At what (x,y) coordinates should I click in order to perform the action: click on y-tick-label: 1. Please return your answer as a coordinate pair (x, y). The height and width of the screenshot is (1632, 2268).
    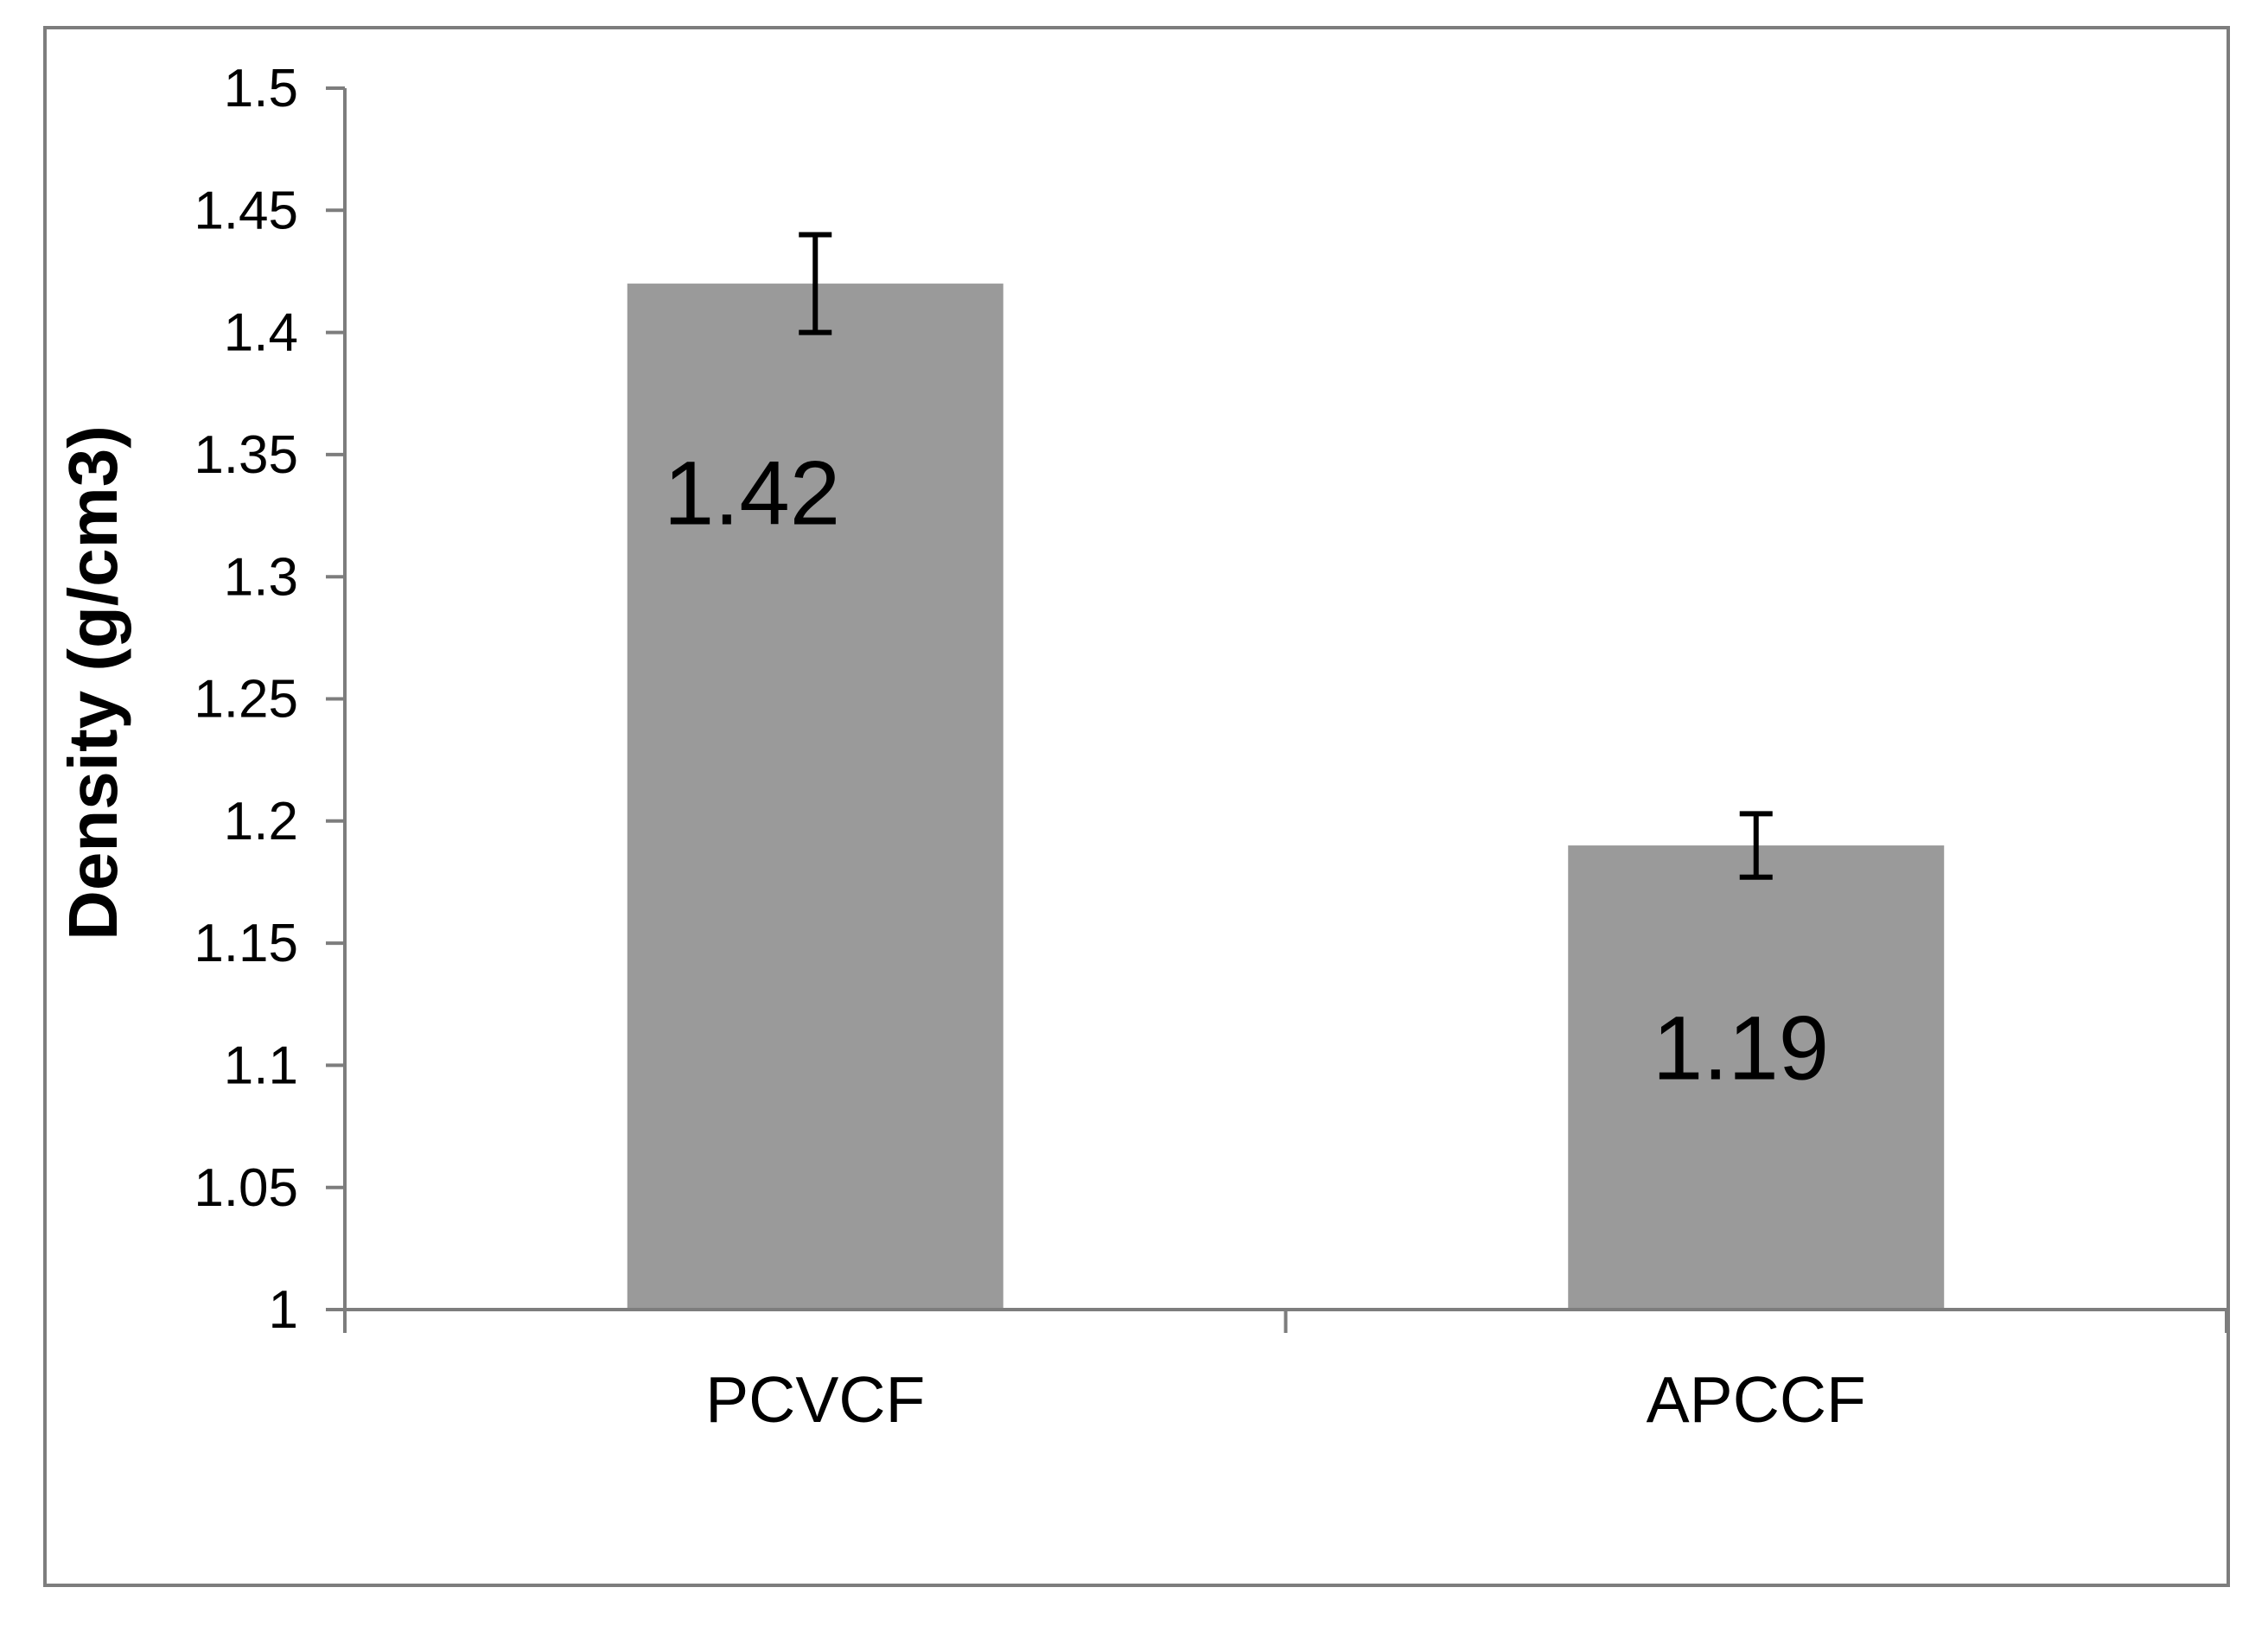
    Looking at the image, I should click on (283, 1310).